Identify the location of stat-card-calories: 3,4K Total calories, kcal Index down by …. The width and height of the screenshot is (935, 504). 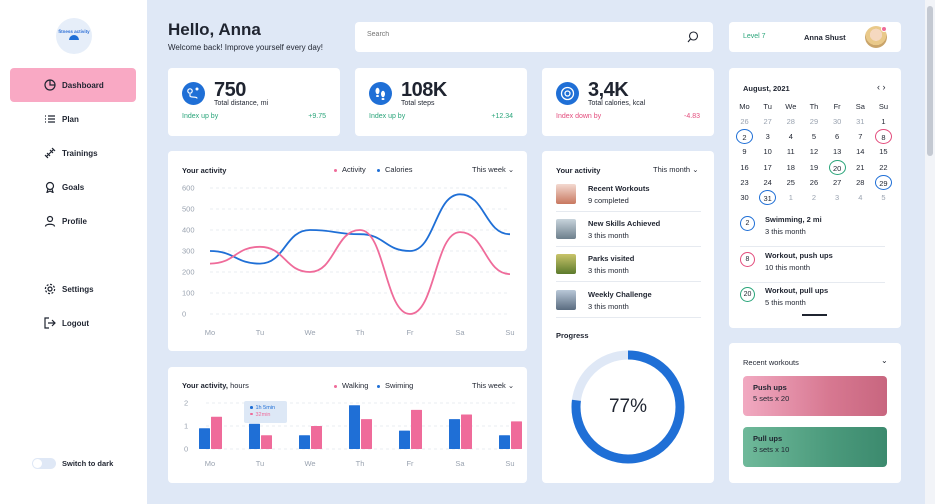
(628, 102).